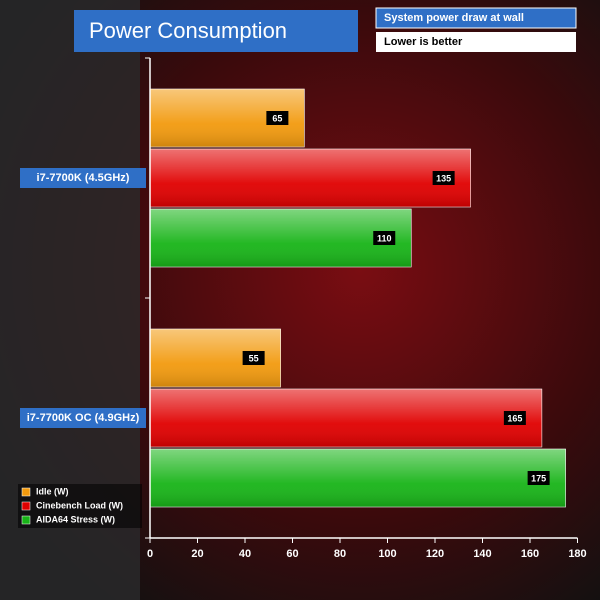 The width and height of the screenshot is (600, 600). I want to click on x-tick-label: 180, so click(577, 554).